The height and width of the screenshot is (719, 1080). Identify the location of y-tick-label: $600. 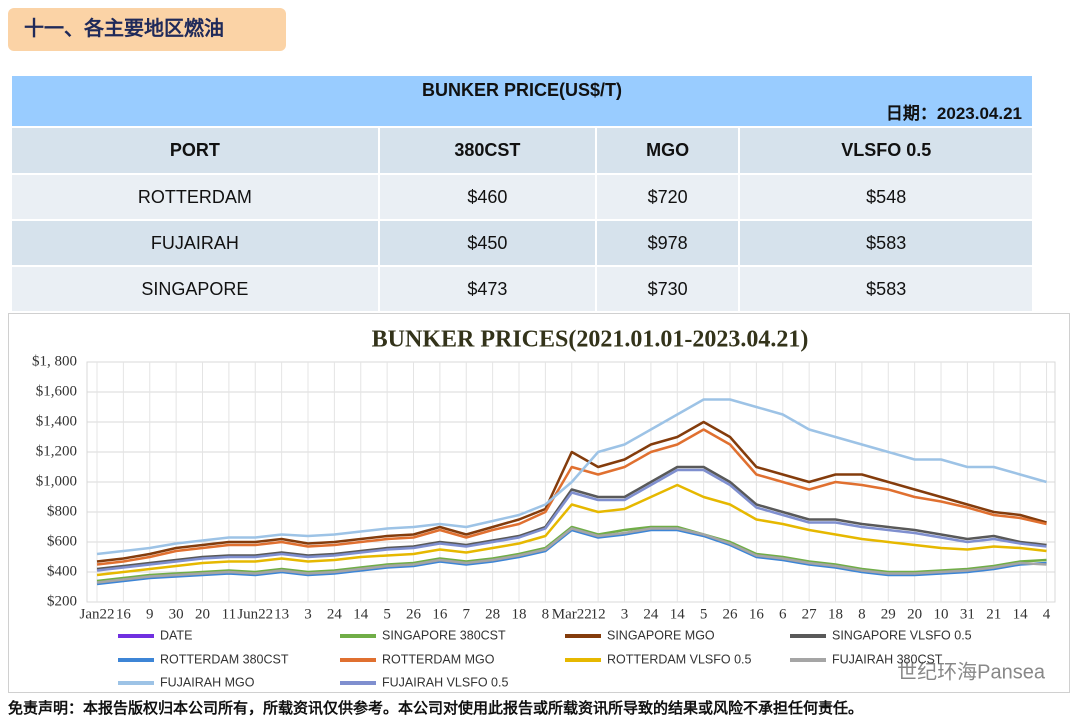
(62, 541).